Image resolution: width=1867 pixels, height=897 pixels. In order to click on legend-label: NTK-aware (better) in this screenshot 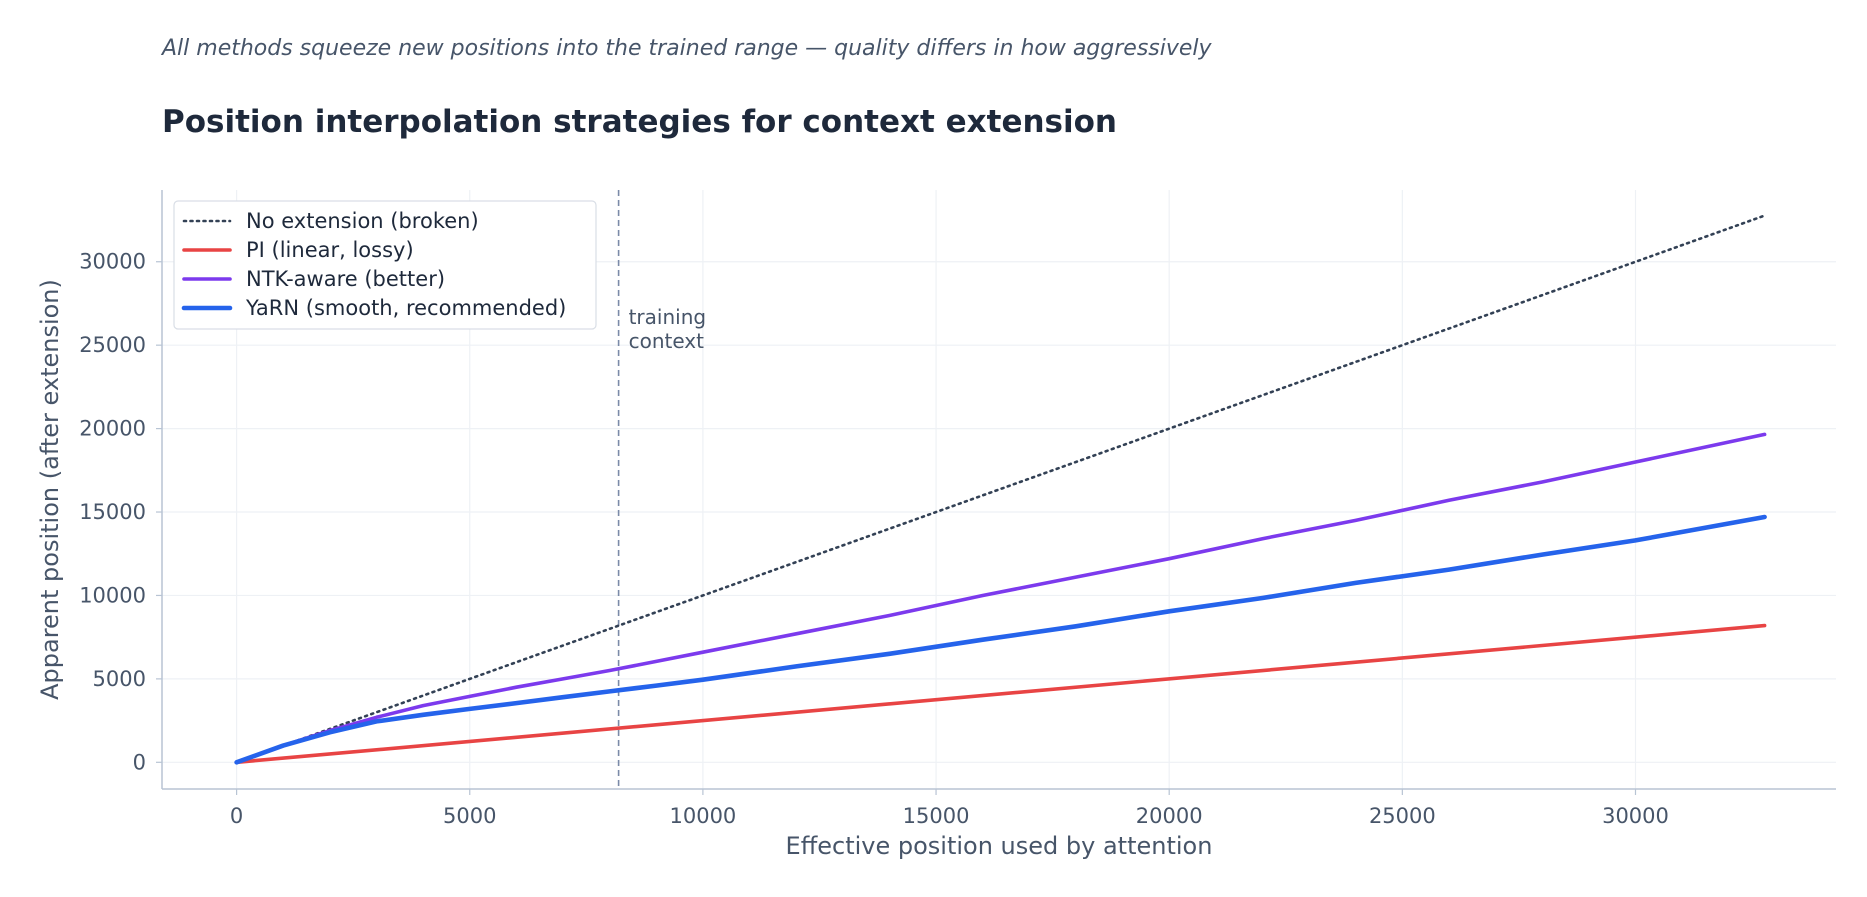, I will do `click(345, 279)`.